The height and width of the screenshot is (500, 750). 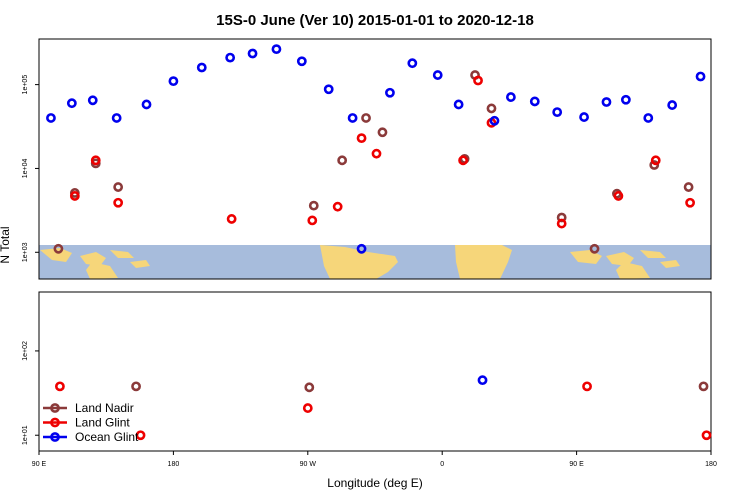 I want to click on x-axis-ticks: 90 E 180 90 W 0 90 E 180, so click(x=374, y=459).